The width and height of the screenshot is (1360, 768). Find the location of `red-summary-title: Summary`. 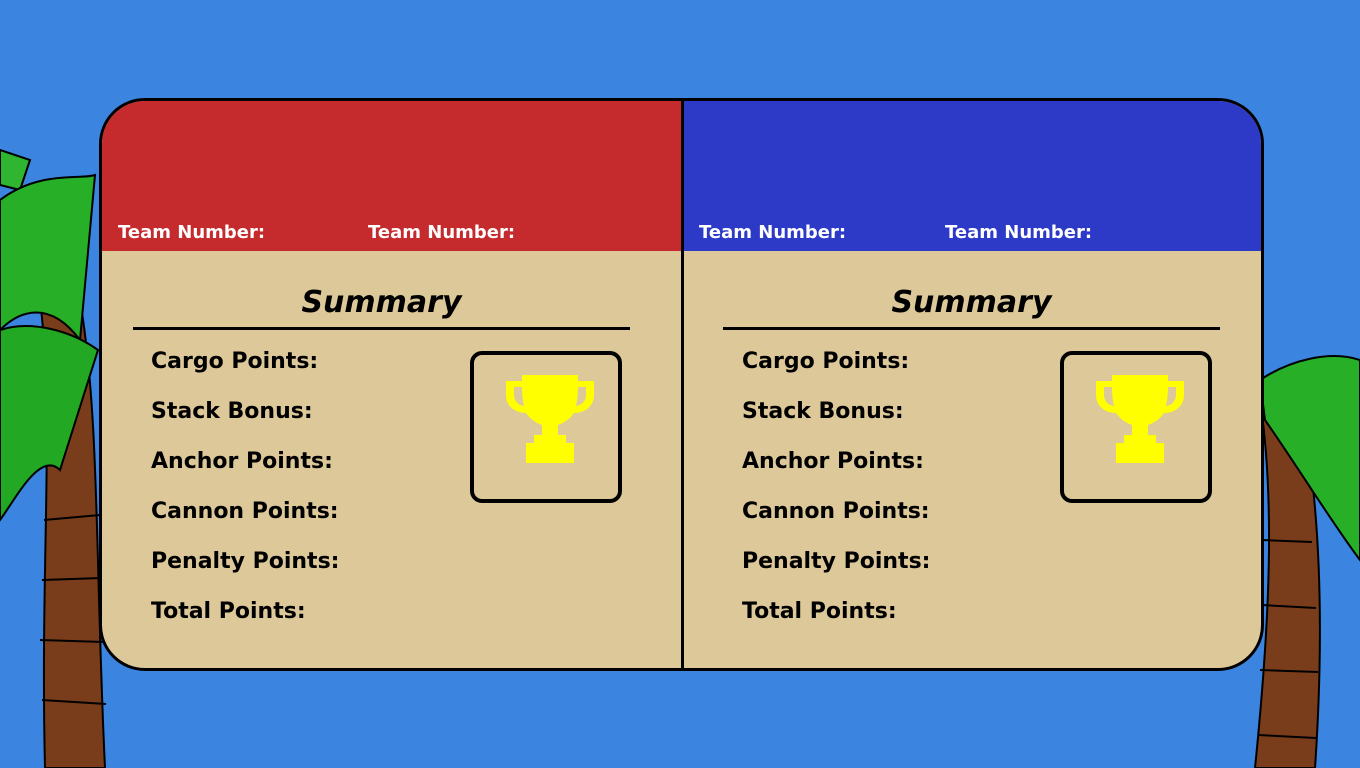

red-summary-title: Summary is located at coordinates (381, 302).